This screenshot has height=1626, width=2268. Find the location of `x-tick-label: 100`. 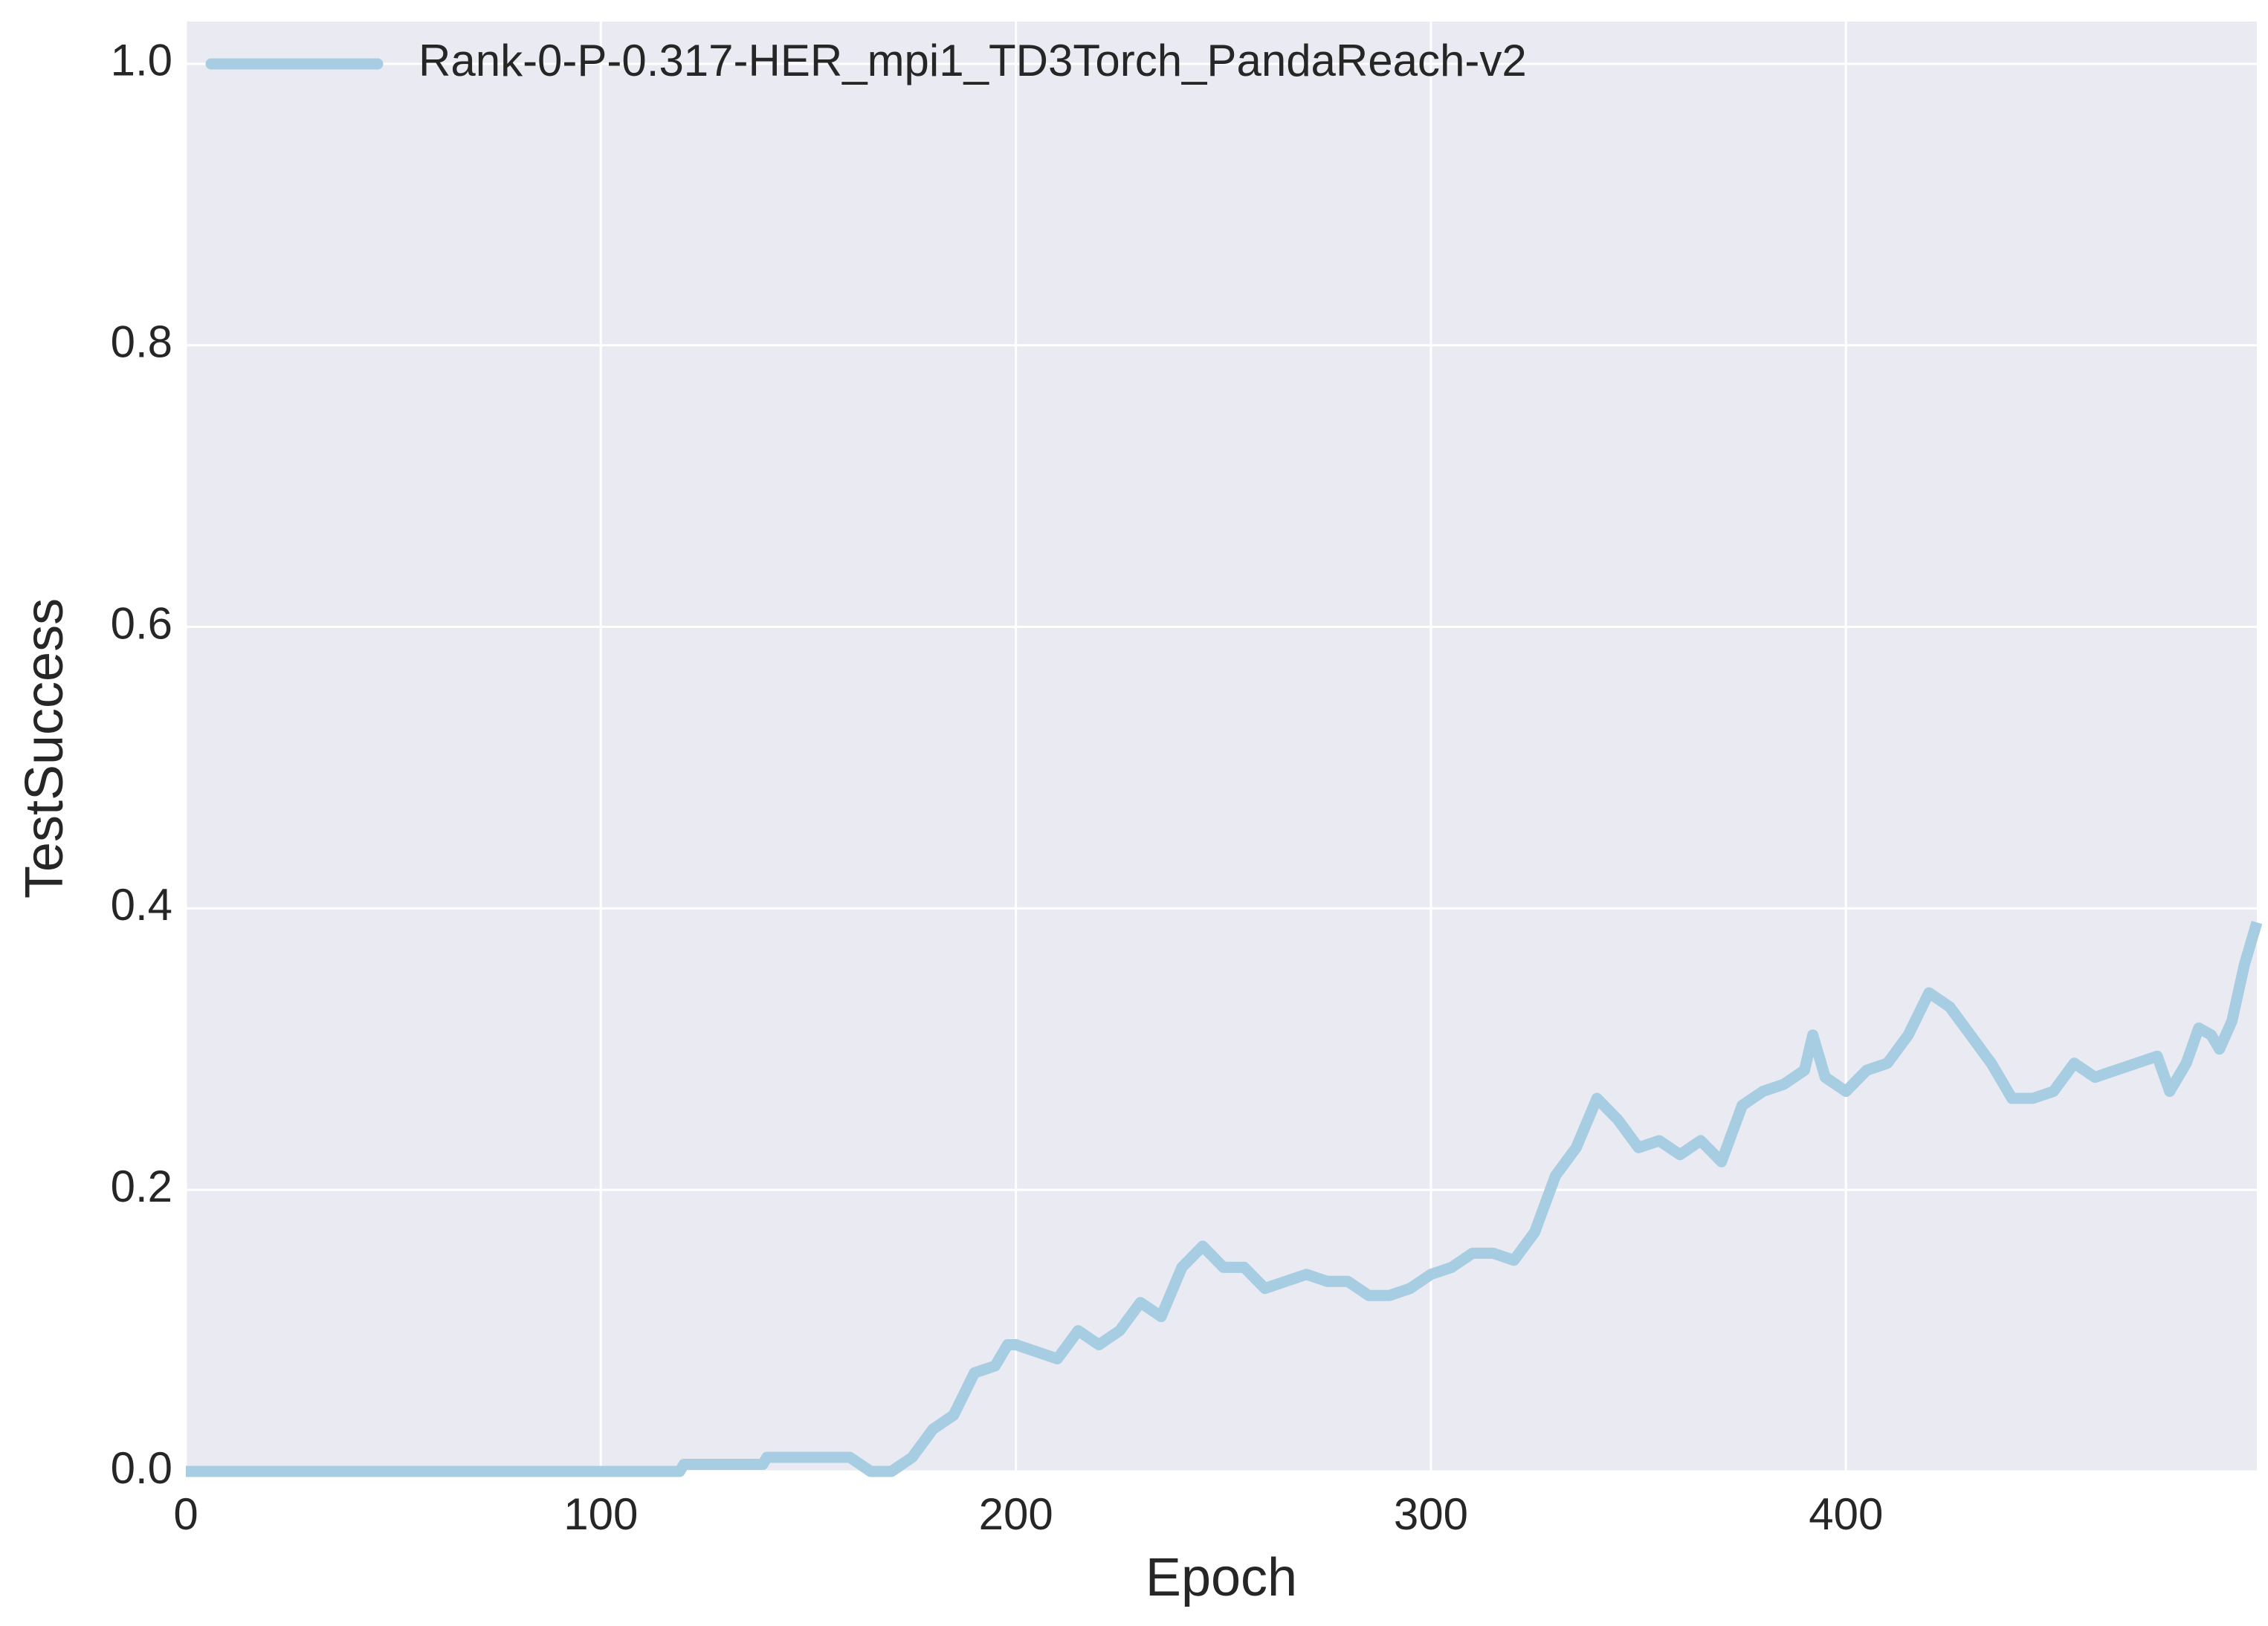

x-tick-label: 100 is located at coordinates (601, 1514).